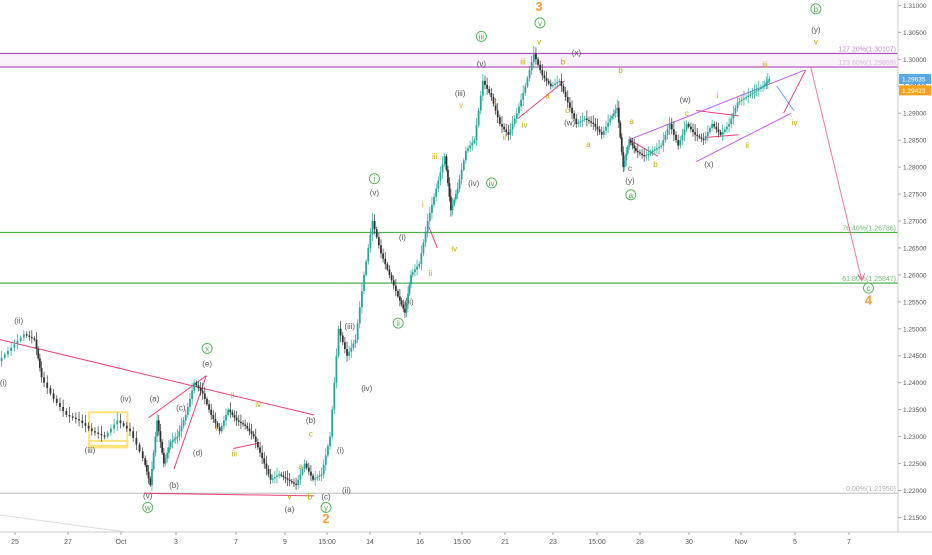 This screenshot has height=555, width=932. Describe the element at coordinates (402, 237) in the screenshot. I see `wave-label: (i)` at that location.